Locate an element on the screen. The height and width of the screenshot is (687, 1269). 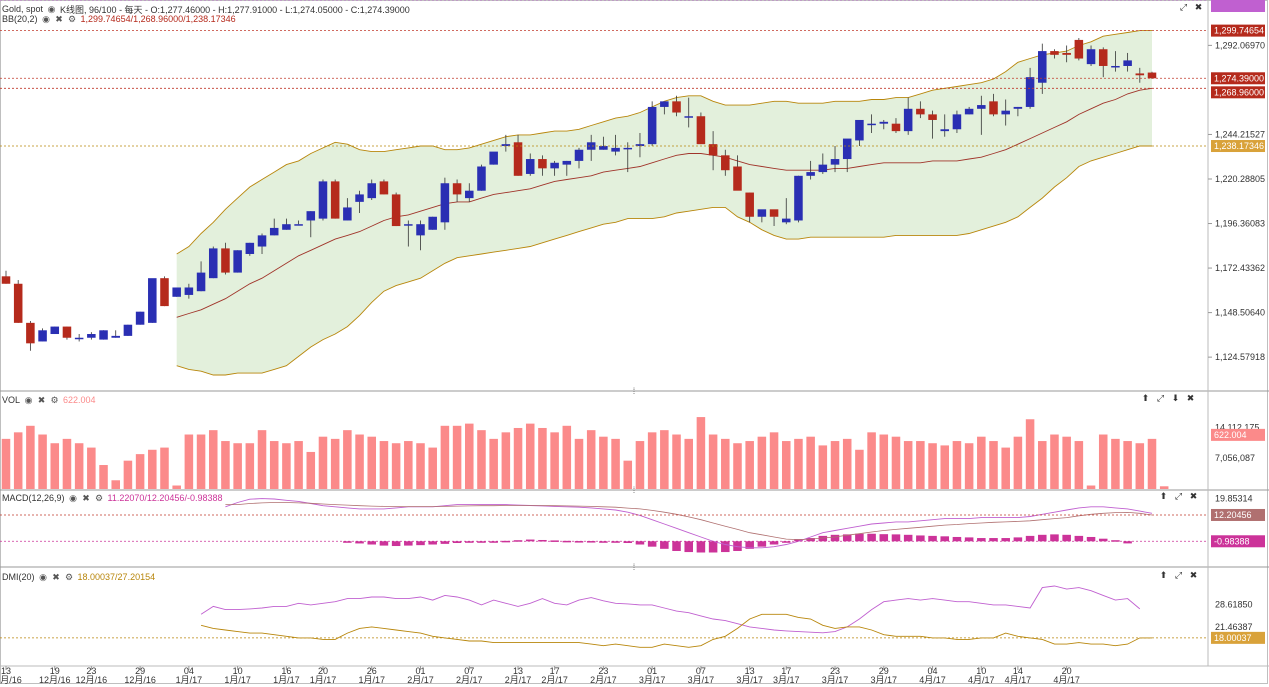
macd-tick-label: 19.85314 is located at coordinates (1234, 498).